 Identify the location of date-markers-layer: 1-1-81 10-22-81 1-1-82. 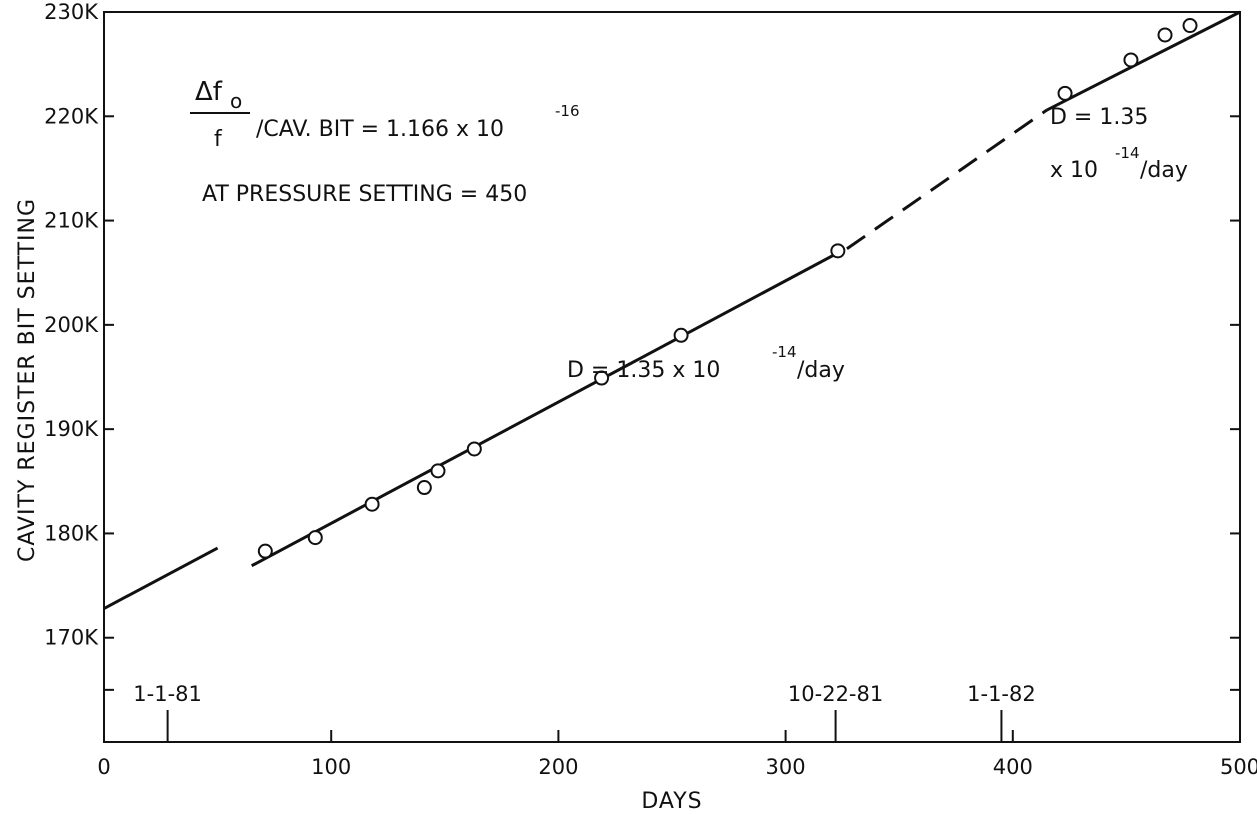
(584, 712).